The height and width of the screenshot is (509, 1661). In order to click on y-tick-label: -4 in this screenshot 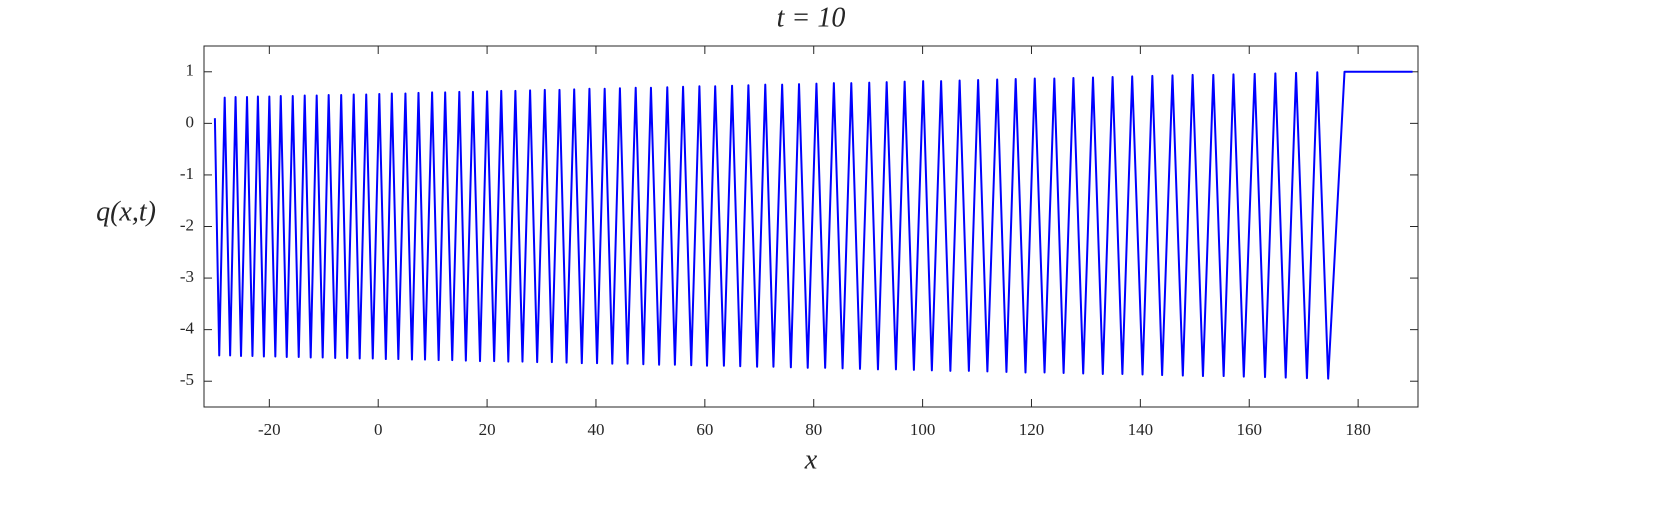, I will do `click(187, 328)`.